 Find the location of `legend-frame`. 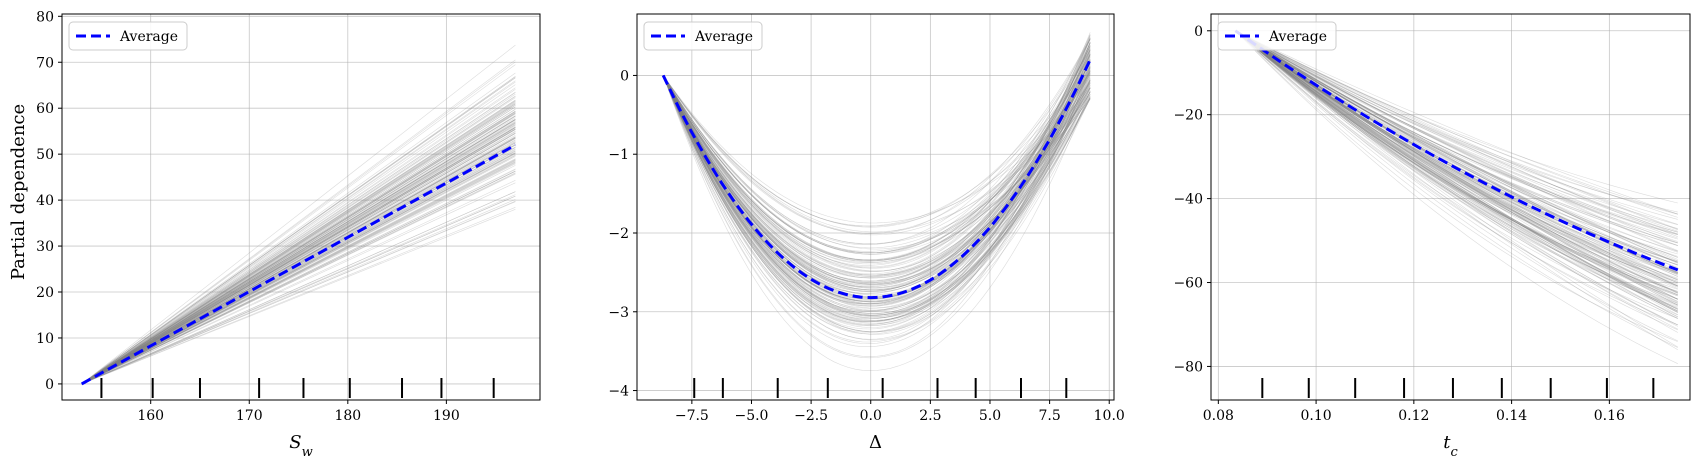

legend-frame is located at coordinates (703, 36).